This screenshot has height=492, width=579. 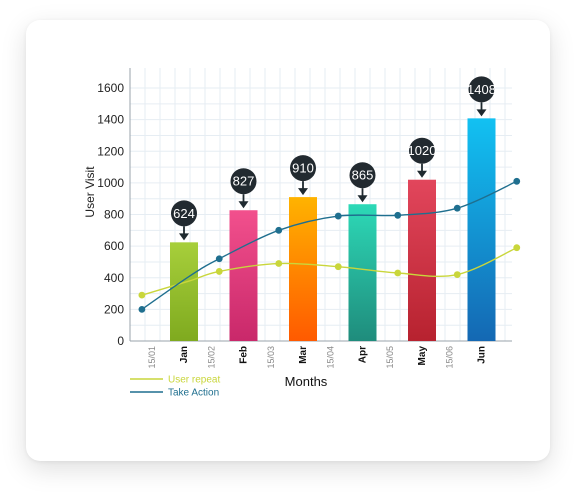 I want to click on x-tick-label: Mar, so click(x=303, y=355).